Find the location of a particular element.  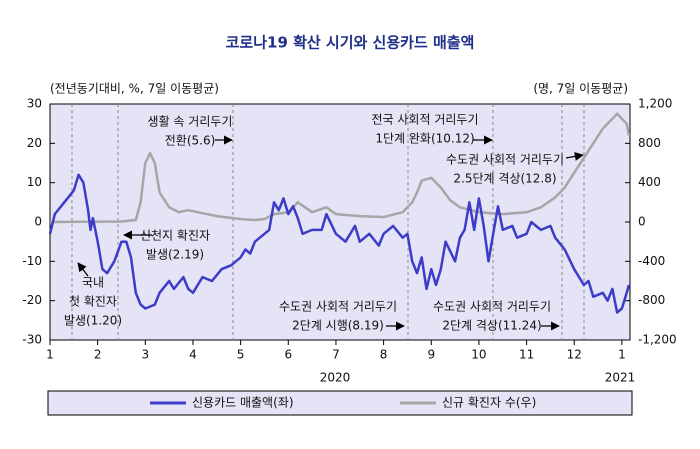

year-label: 2021 is located at coordinates (620, 378).